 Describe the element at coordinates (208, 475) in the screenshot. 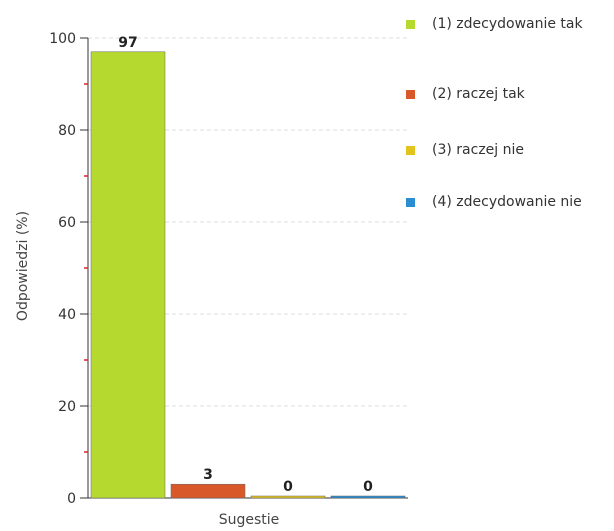

I see `bar-2-value-label: 3` at that location.